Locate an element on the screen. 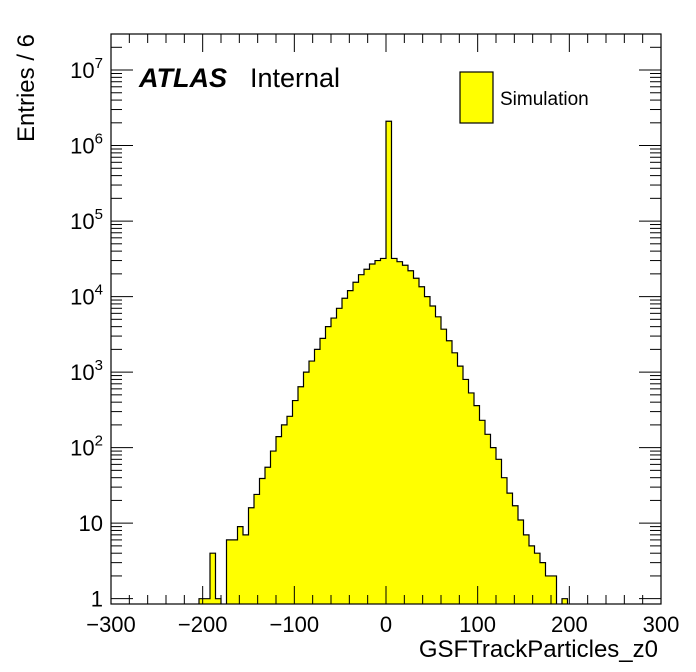 The width and height of the screenshot is (696, 672). x-tick-label: 0 is located at coordinates (386, 624).